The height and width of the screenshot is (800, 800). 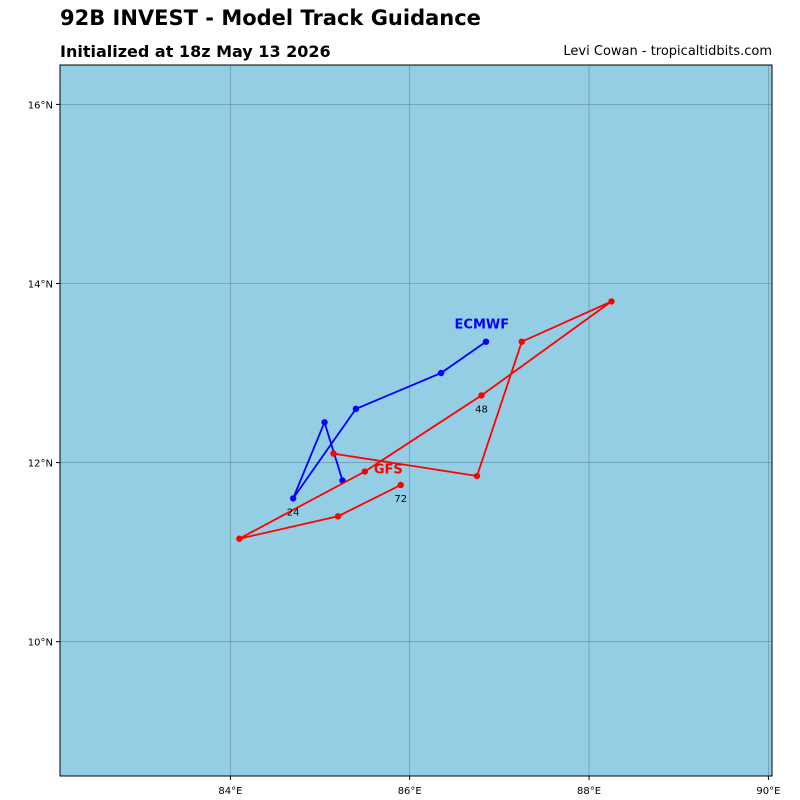 What do you see at coordinates (230, 791) in the screenshot?
I see `lon-tick-label: 84°E` at bounding box center [230, 791].